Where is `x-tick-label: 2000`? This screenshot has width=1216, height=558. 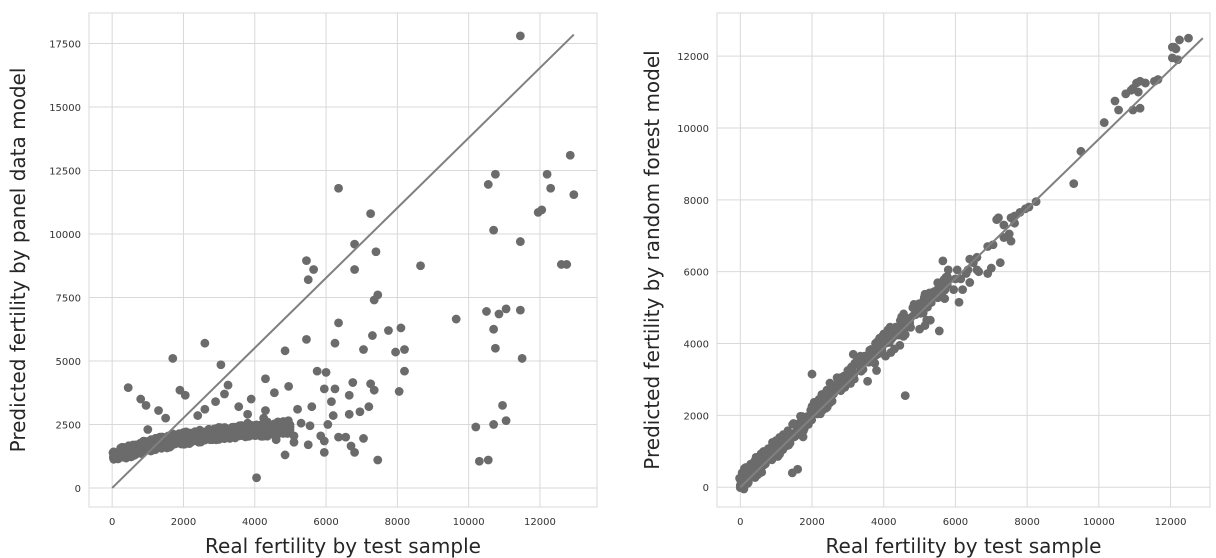
x-tick-label: 2000 is located at coordinates (183, 522).